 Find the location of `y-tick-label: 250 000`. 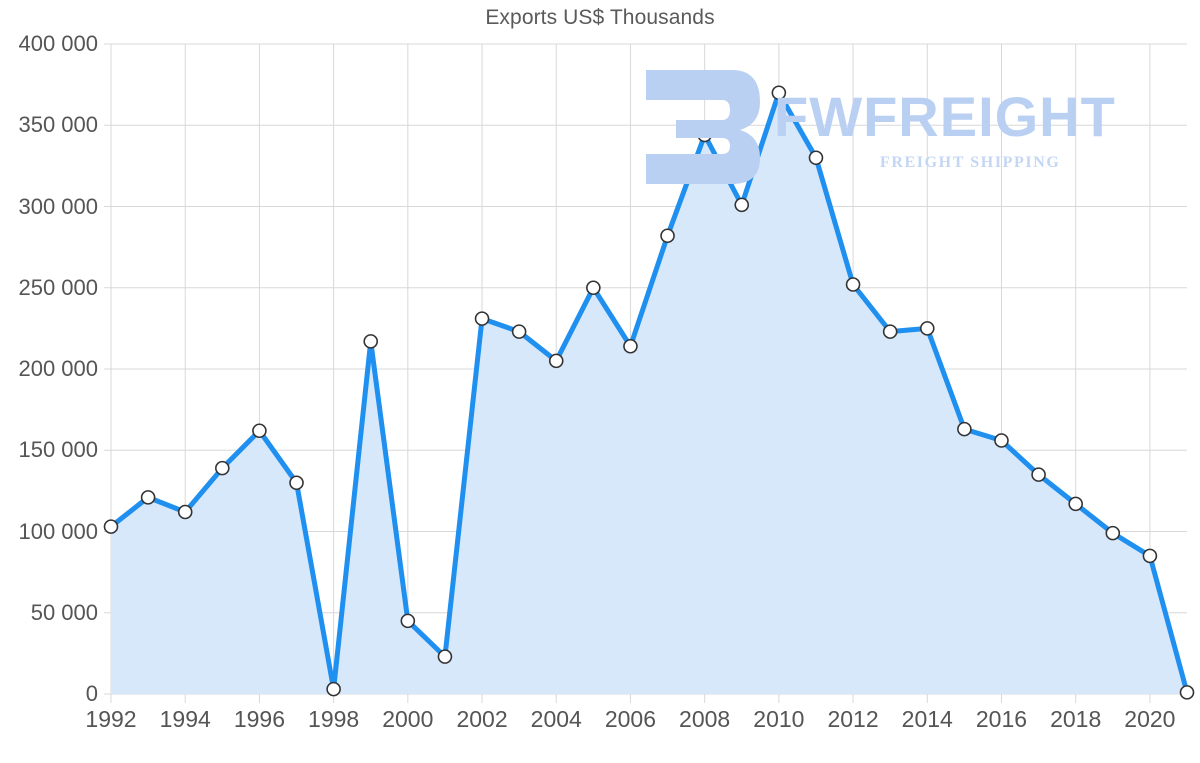

y-tick-label: 250 000 is located at coordinates (58, 287).